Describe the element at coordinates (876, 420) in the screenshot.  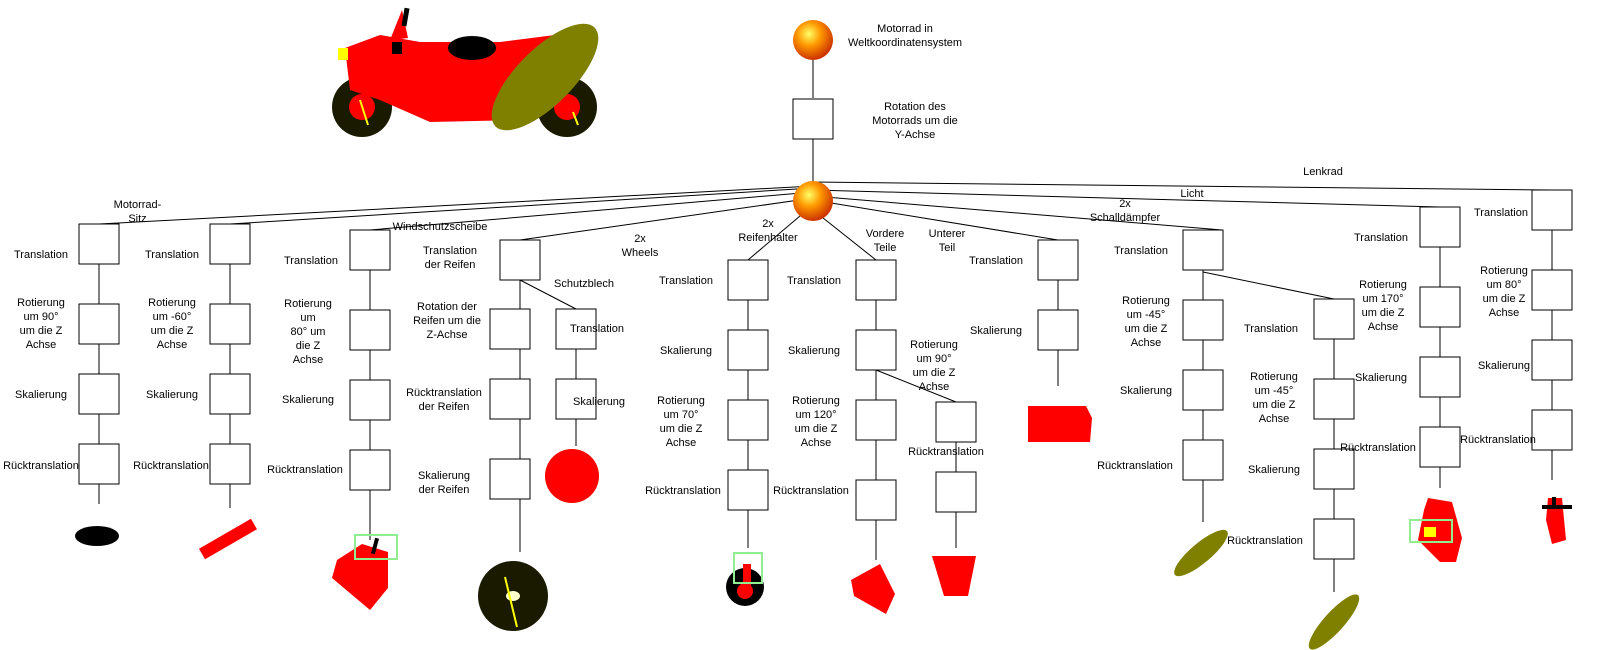
I see `vordere-rotation-node` at that location.